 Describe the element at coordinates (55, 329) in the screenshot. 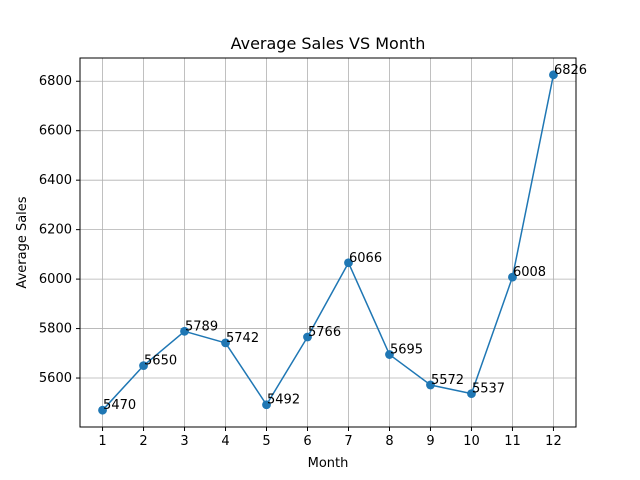

I see `y-tick-label-2: 5800` at that location.